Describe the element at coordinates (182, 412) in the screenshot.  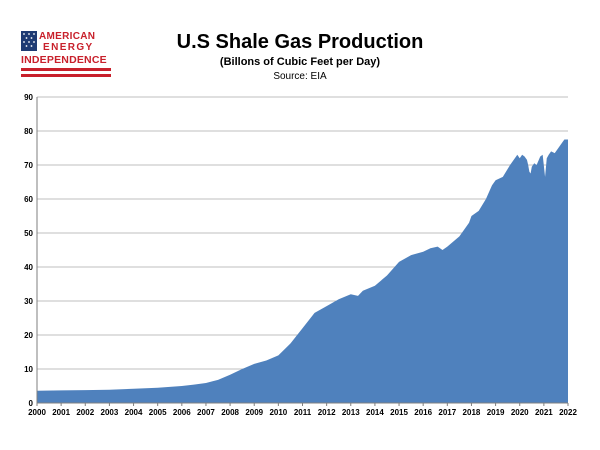
I see `x-tick-label: 2006` at that location.